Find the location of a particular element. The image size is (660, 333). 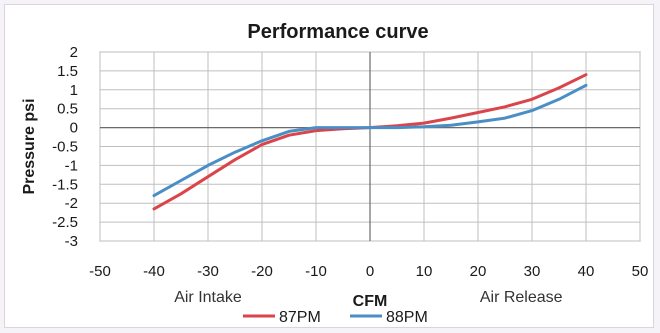

y-tick-label: -1 is located at coordinates (71, 165).